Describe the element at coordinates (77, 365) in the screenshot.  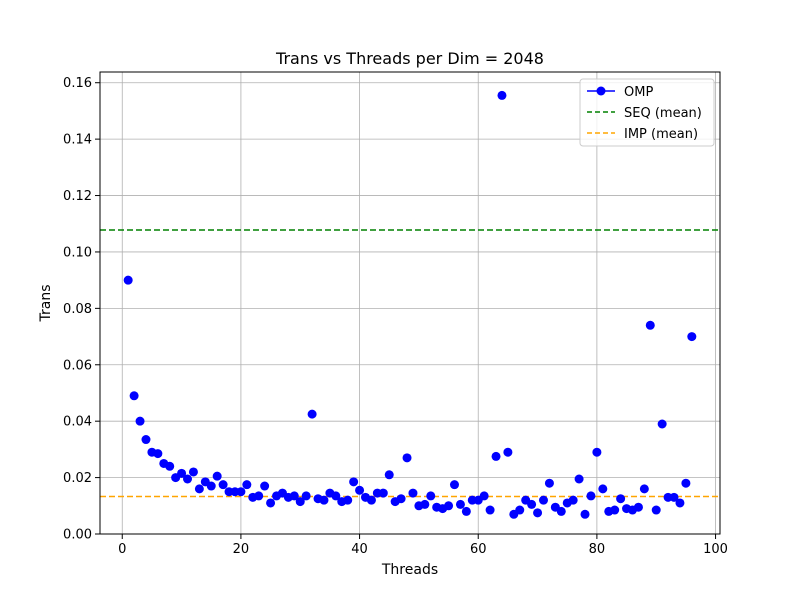
I see `y-tick-label: 0.06` at that location.